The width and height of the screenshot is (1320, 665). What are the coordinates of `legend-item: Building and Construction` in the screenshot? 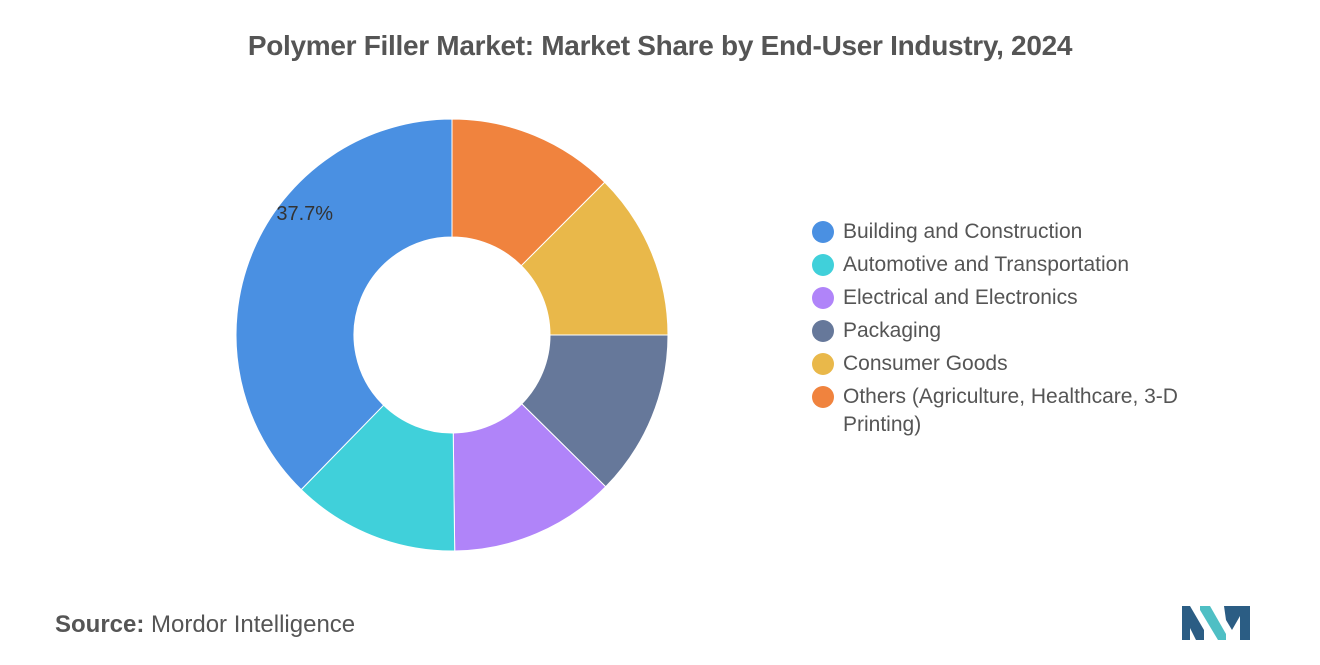 It's located at (1022, 232).